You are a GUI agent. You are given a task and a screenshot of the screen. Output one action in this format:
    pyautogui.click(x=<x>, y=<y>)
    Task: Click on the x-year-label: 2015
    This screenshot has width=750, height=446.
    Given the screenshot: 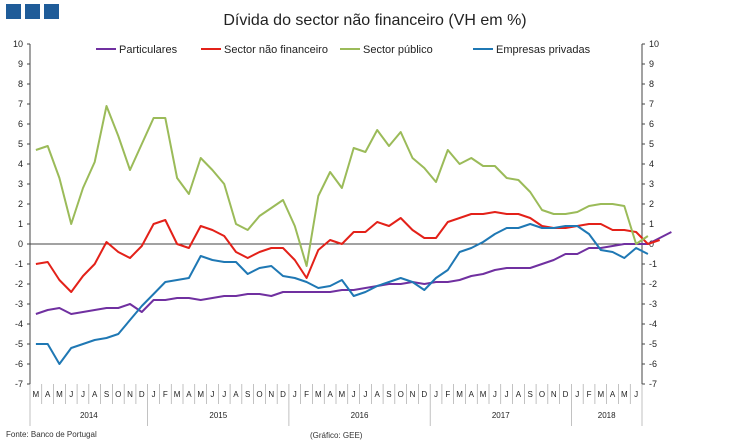 What is the action you would take?
    pyautogui.click(x=218, y=415)
    